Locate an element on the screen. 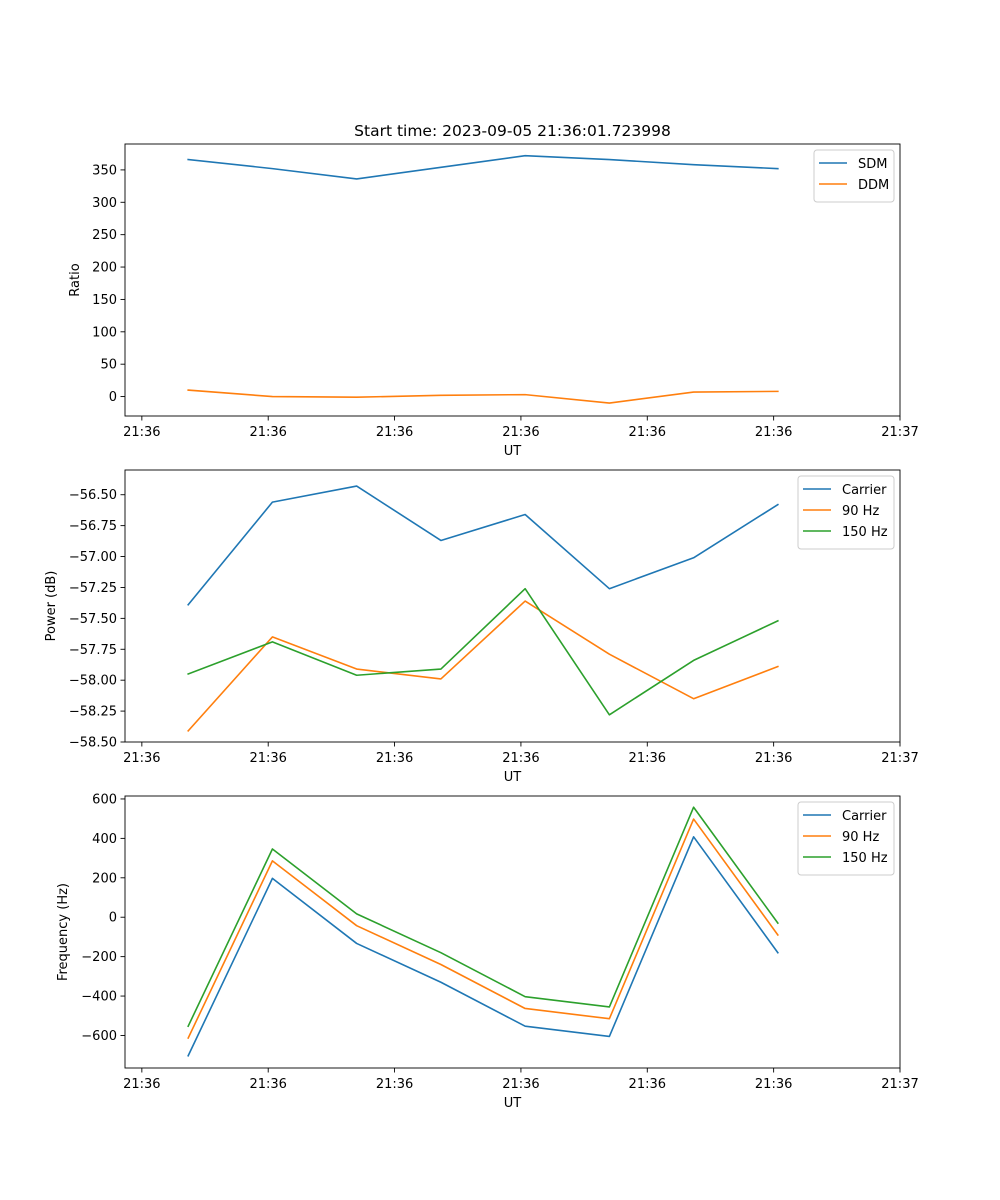 The height and width of the screenshot is (1200, 1000). y-tick-label: −400 is located at coordinates (99, 997).